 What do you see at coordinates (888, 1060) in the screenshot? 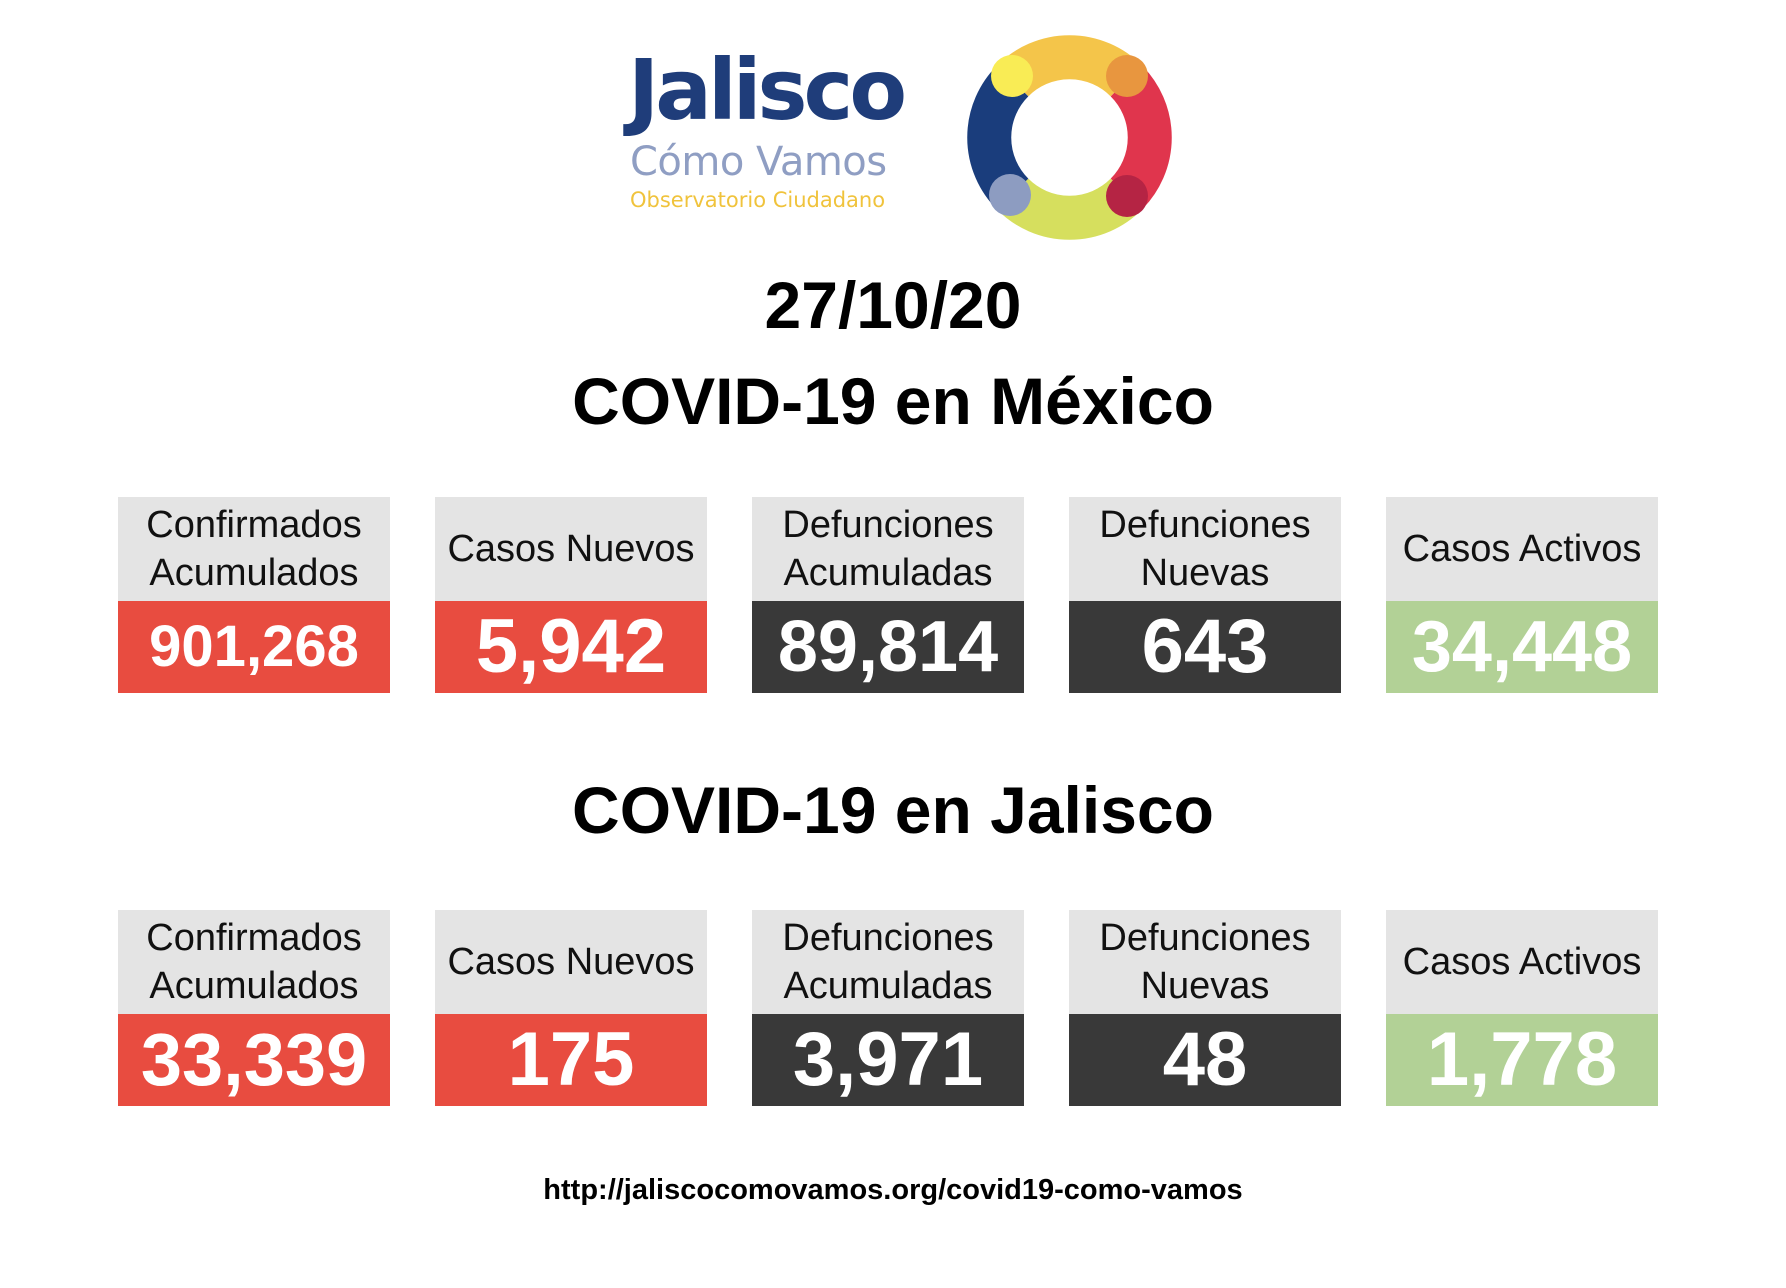
I see `stat-value: 3,971` at bounding box center [888, 1060].